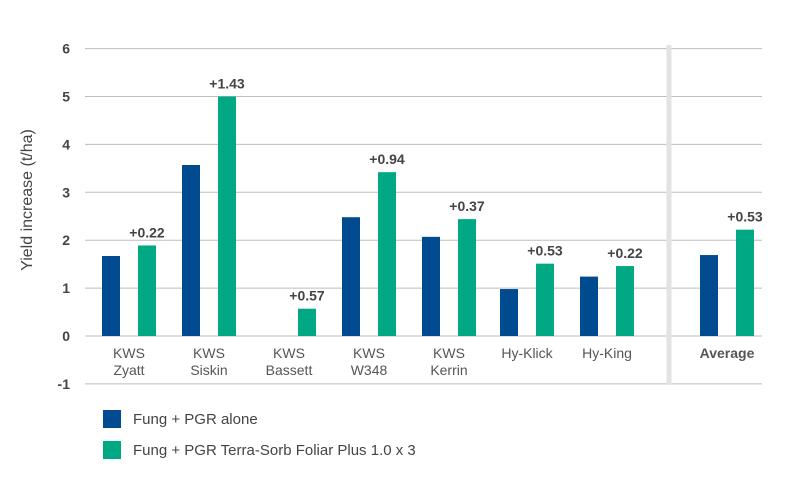 This screenshot has height=500, width=800. What do you see at coordinates (112, 450) in the screenshot?
I see `legend-swatch-green` at bounding box center [112, 450].